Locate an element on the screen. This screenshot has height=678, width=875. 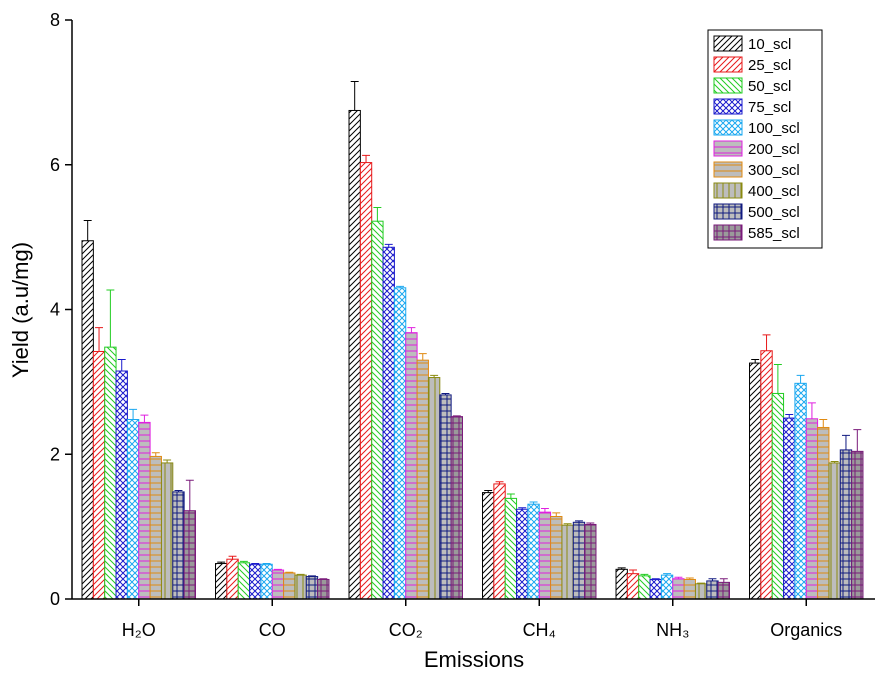
legend-label: 25_scl is located at coordinates (769, 65).